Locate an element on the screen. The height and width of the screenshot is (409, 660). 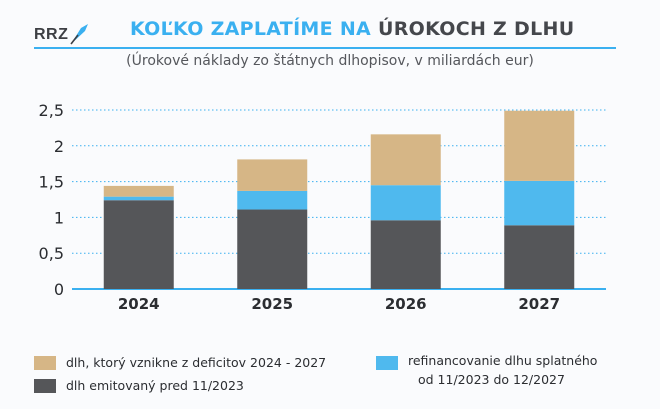
chart-title-part1: KOĽKO ZAPLATÍME NA is located at coordinates (251, 29).